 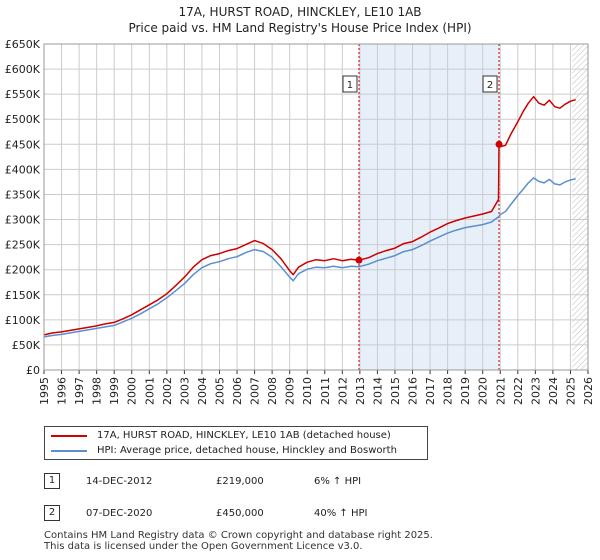 I want to click on y-tick-label: £100K, so click(x=23, y=320).